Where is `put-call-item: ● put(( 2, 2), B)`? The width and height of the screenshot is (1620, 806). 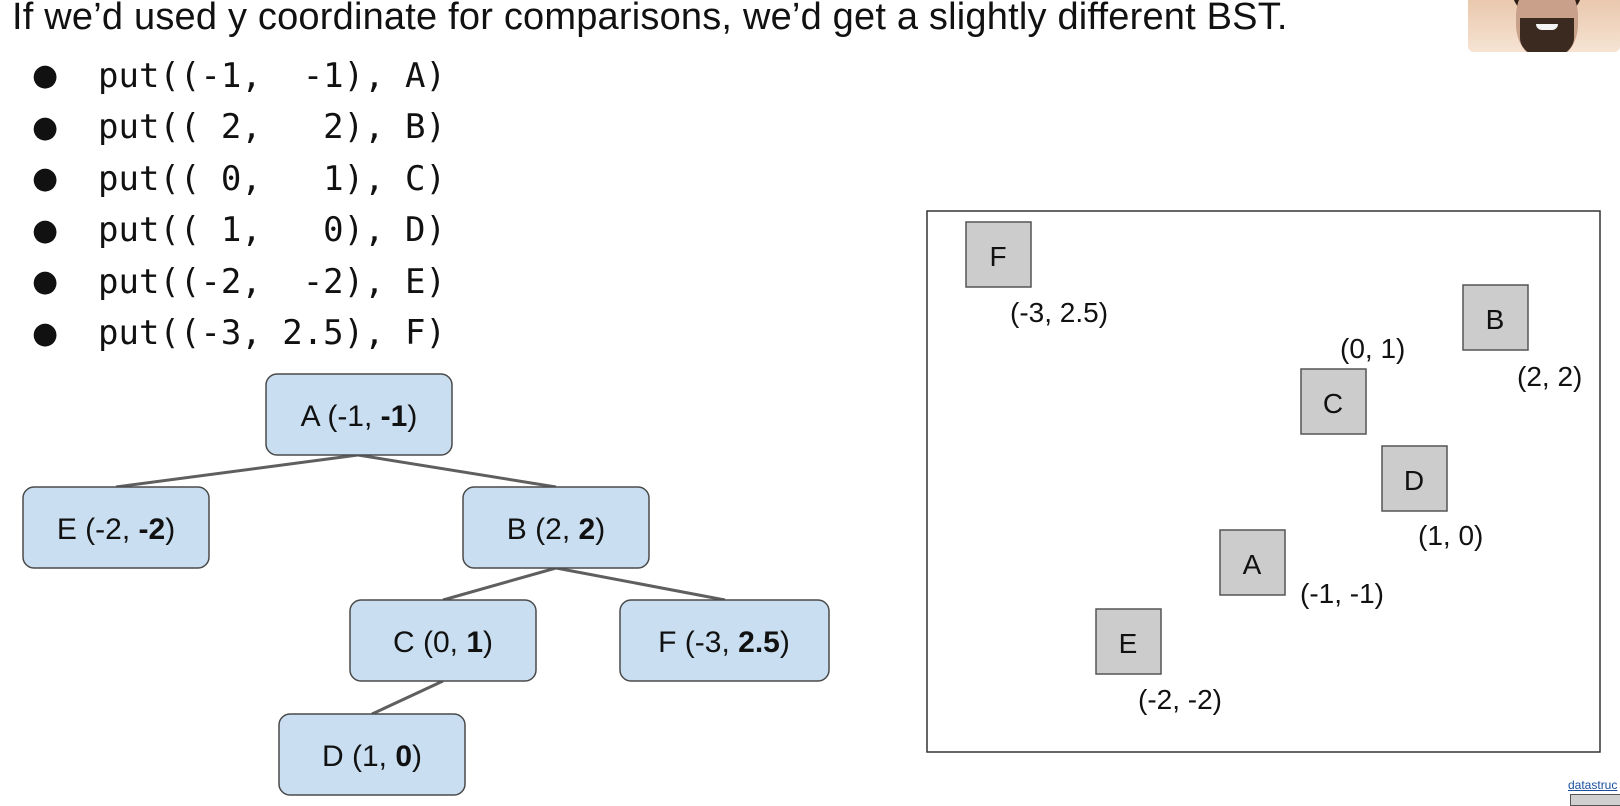 put-call-item: ● put(( 2, 2), B) is located at coordinates (238, 128).